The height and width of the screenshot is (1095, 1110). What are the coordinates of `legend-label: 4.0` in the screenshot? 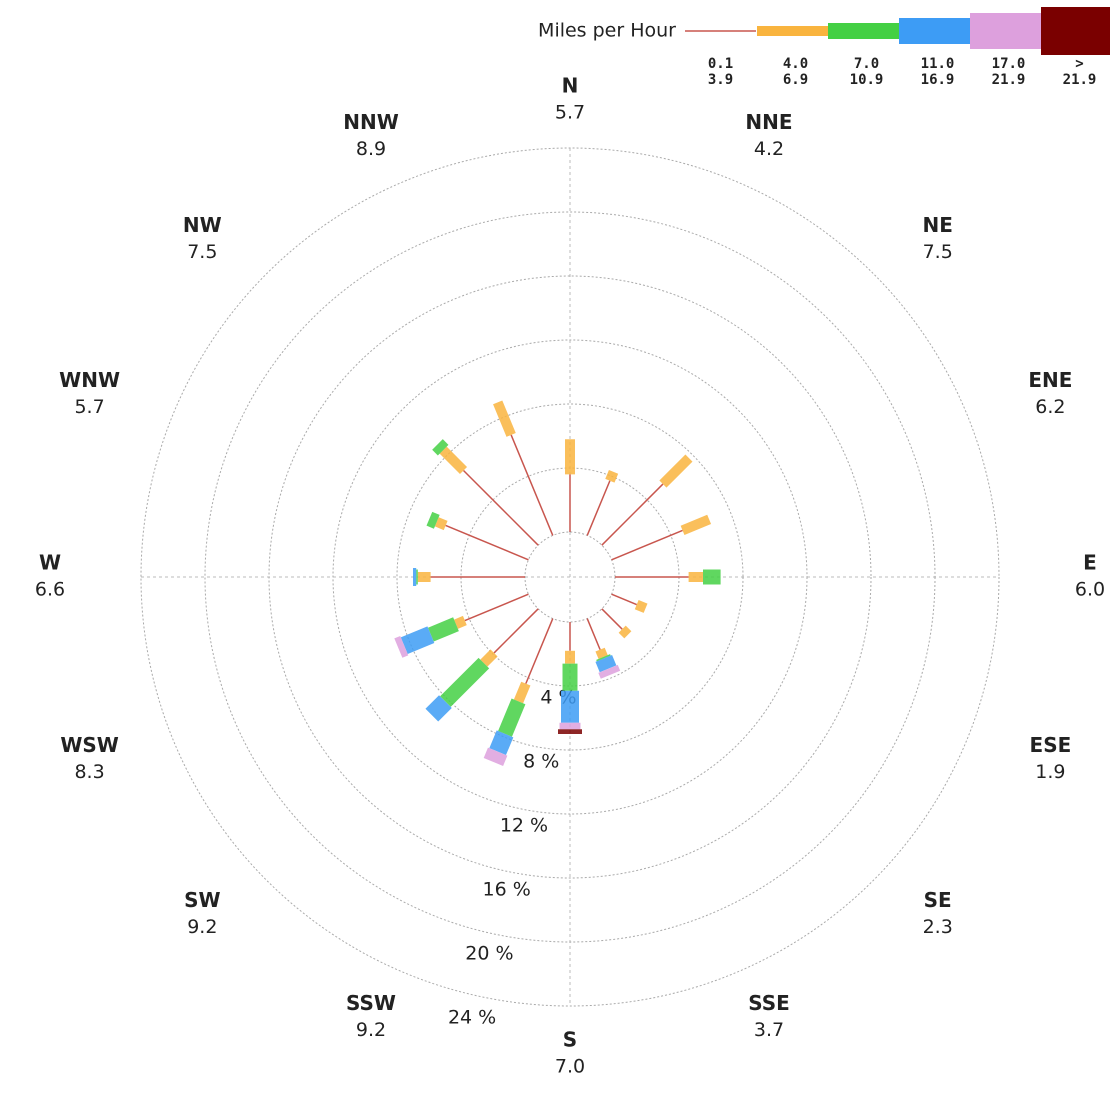 It's located at (795, 64).